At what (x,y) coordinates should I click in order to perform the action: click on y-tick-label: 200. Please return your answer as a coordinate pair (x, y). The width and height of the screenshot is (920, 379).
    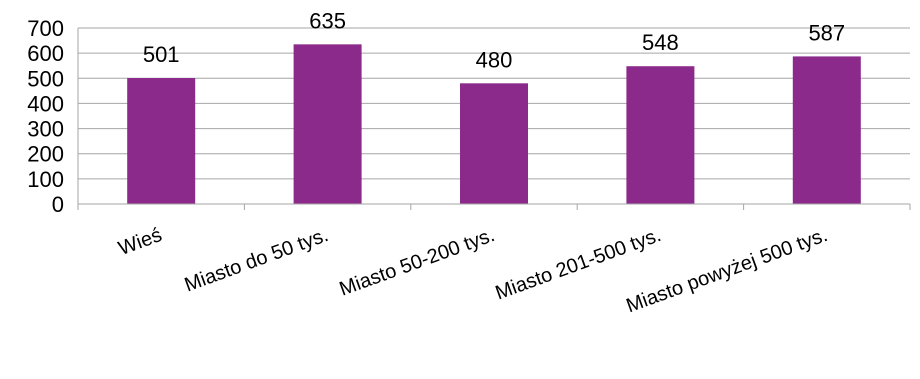
    Looking at the image, I should click on (45, 154).